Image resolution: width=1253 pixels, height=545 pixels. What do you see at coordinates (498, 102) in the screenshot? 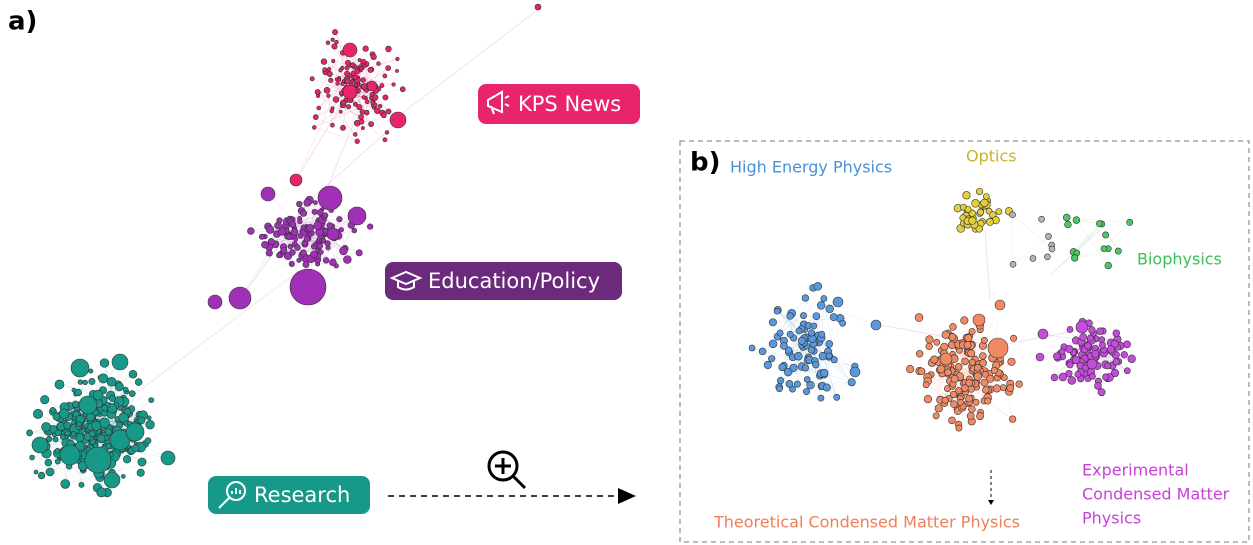
I see `icon` at bounding box center [498, 102].